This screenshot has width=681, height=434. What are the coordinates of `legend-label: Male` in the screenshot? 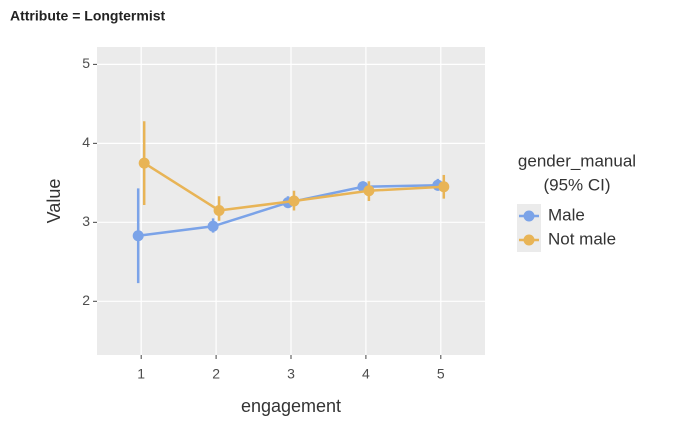 It's located at (566, 214).